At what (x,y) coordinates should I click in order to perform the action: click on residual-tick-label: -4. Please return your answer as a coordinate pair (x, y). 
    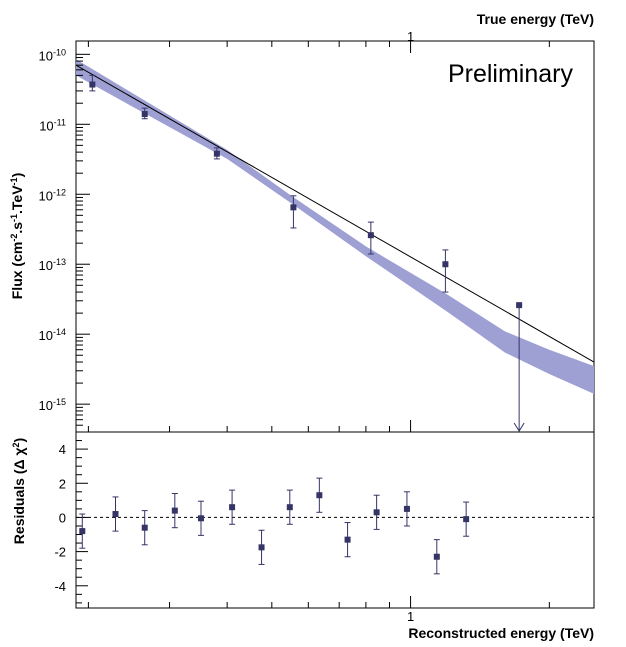
    Looking at the image, I should click on (60, 586).